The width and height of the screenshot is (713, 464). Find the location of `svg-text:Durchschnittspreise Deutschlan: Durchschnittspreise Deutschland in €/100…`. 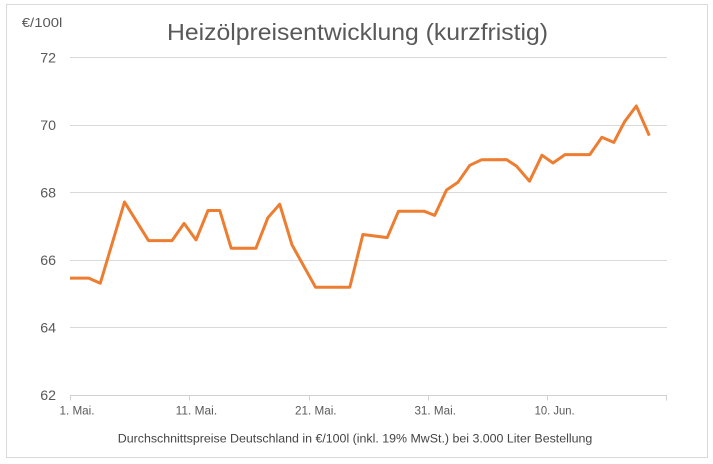

svg-text:Durchschnittspreise Deutschlan: Durchschnittspreise Deutschland in €/100… is located at coordinates (355, 438).